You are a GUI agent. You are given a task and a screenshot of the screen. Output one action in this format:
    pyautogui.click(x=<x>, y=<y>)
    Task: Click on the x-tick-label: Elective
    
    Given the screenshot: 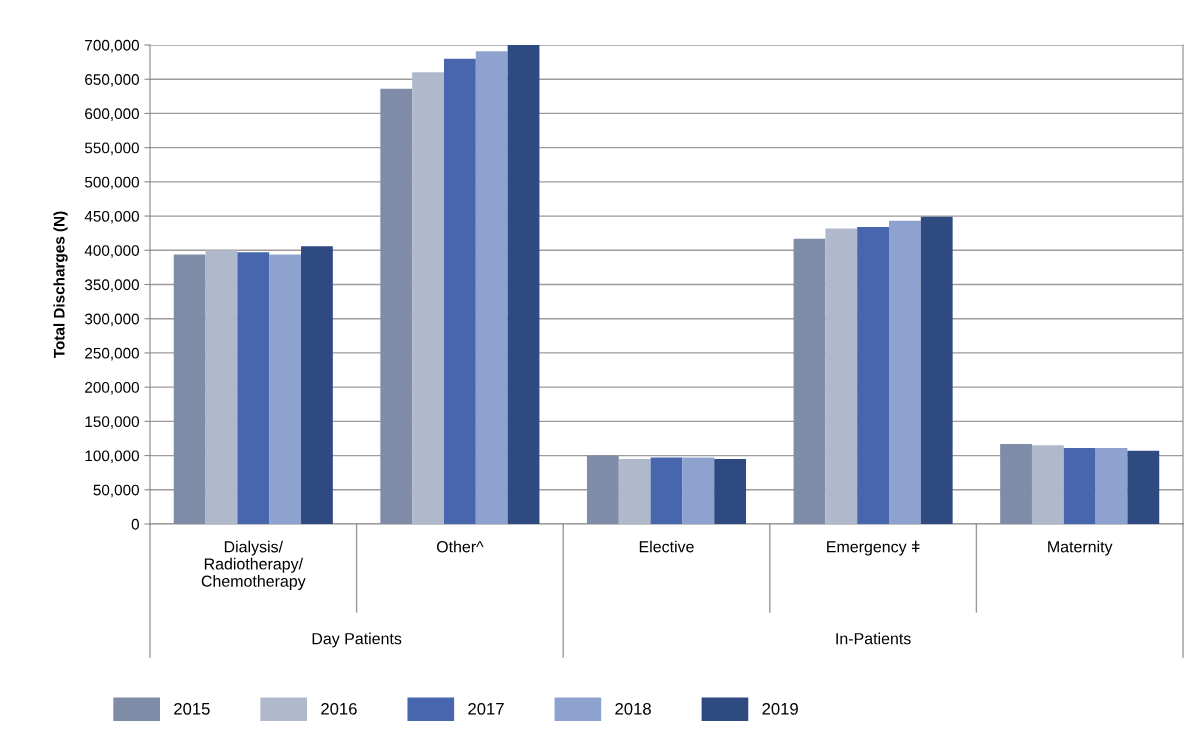 What is the action you would take?
    pyautogui.click(x=666, y=546)
    